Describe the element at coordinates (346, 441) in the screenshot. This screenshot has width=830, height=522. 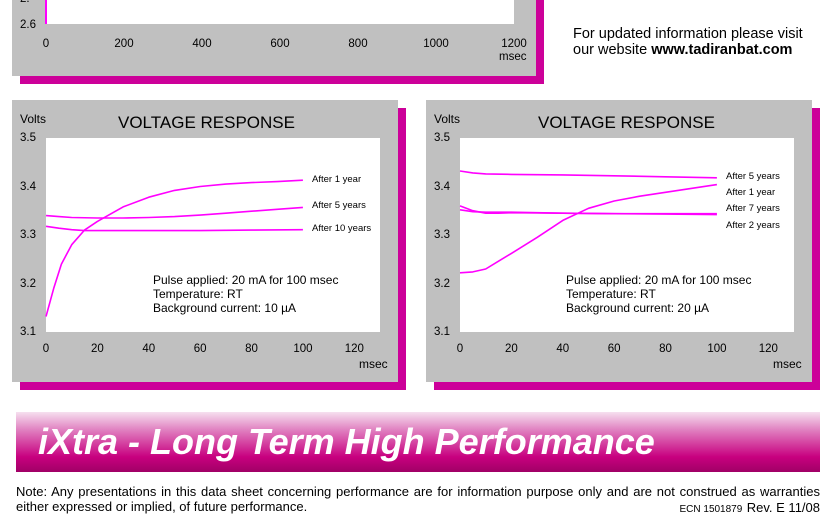
I see `banner-text: iXtra - Long Term High Performance` at that location.